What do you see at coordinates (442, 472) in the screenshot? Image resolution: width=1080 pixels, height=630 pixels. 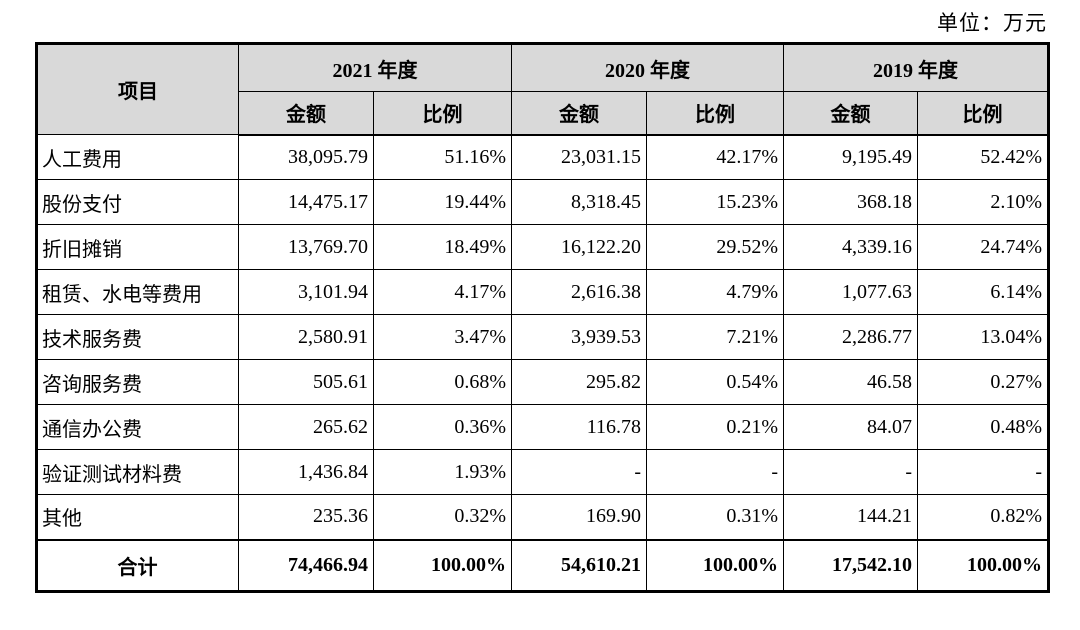 I see `ratio-cell: 1.93%` at bounding box center [442, 472].